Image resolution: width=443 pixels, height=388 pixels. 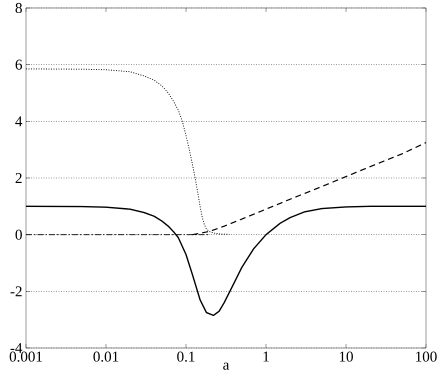 What do you see at coordinates (19, 178) in the screenshot?
I see `y-tick-label: 2` at bounding box center [19, 178].